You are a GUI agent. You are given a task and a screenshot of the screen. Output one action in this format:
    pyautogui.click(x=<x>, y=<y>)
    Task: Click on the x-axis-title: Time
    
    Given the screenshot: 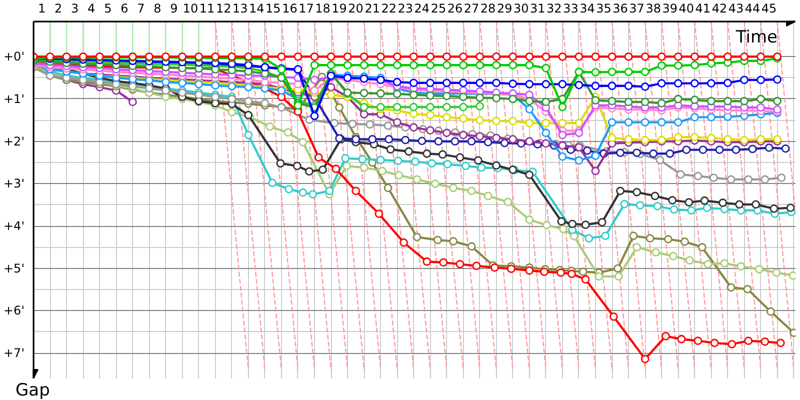 What is the action you would take?
    pyautogui.click(x=756, y=38)
    